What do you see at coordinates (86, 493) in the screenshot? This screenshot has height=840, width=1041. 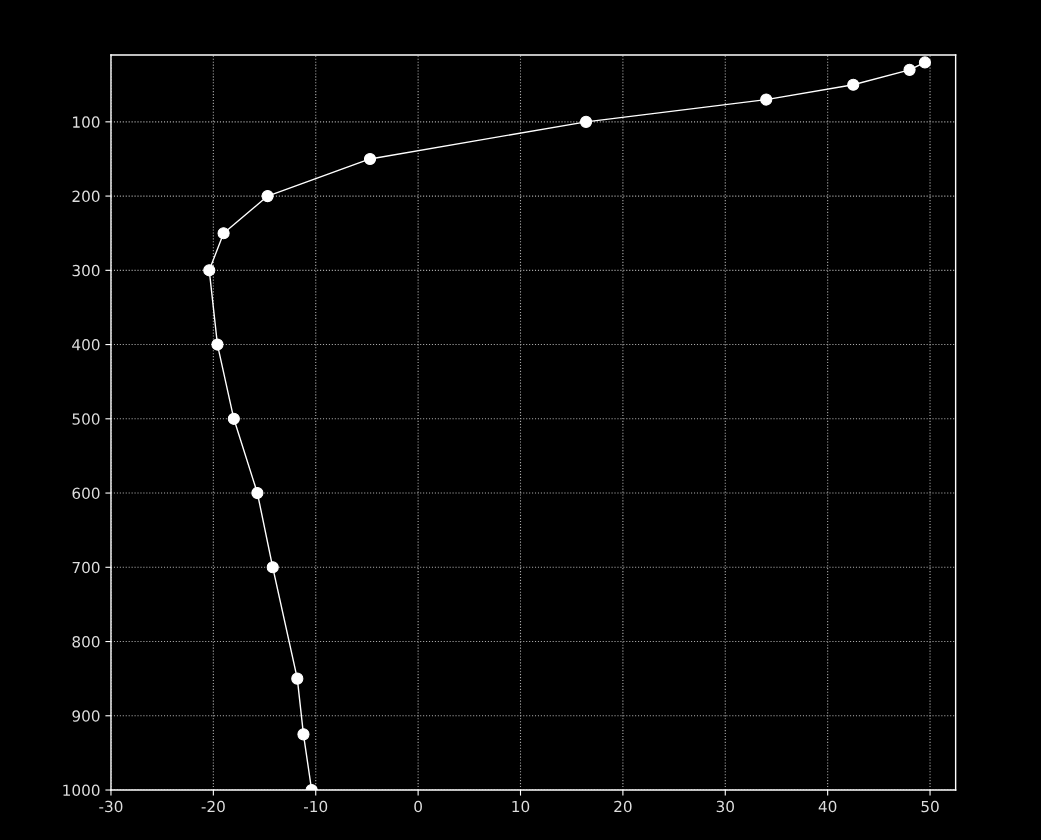 I see `y-tick-label: 600` at bounding box center [86, 493].